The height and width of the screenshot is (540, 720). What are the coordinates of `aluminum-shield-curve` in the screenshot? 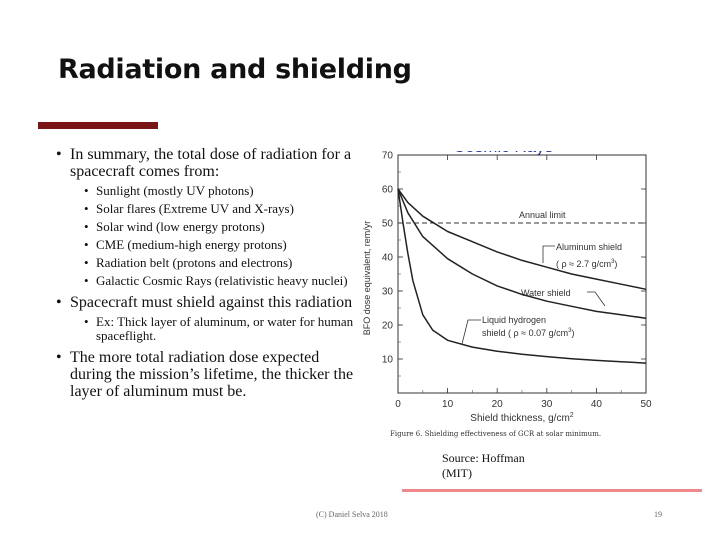 It's located at (522, 239).